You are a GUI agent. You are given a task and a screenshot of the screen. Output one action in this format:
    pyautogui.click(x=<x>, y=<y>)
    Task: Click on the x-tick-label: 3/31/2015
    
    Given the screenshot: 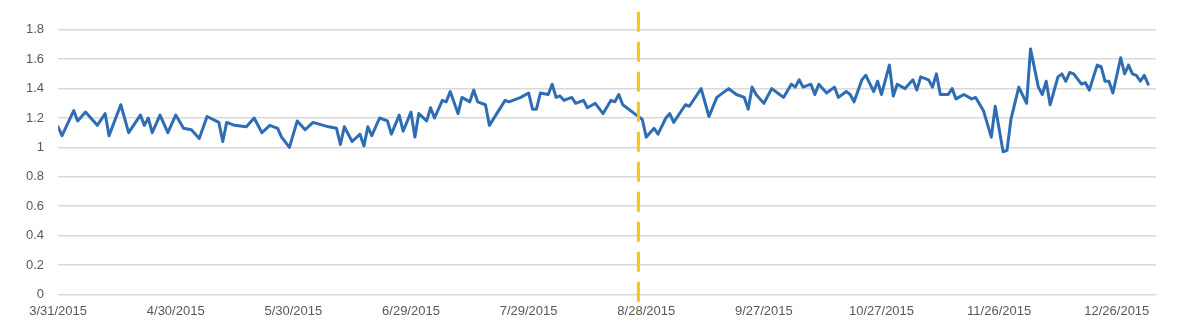 What is the action you would take?
    pyautogui.click(x=58, y=310)
    